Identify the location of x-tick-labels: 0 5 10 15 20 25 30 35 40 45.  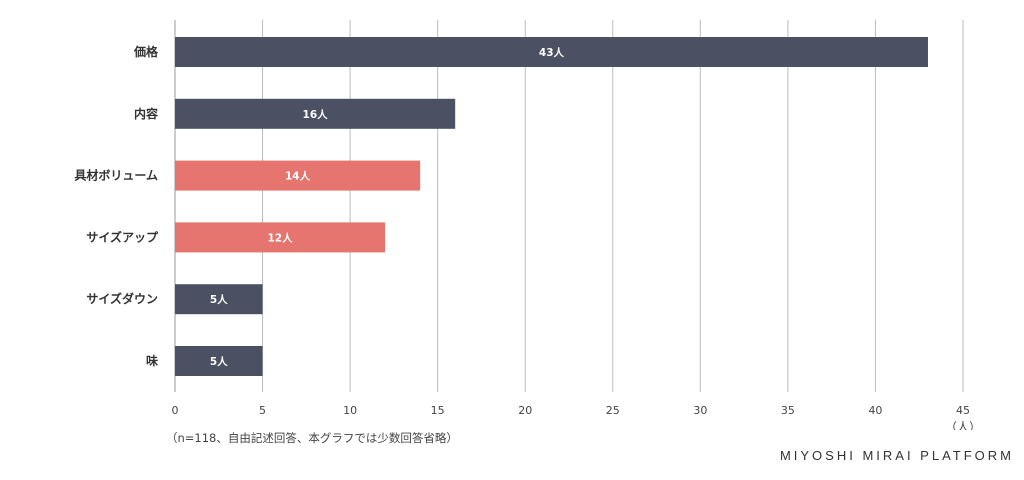
(571, 410).